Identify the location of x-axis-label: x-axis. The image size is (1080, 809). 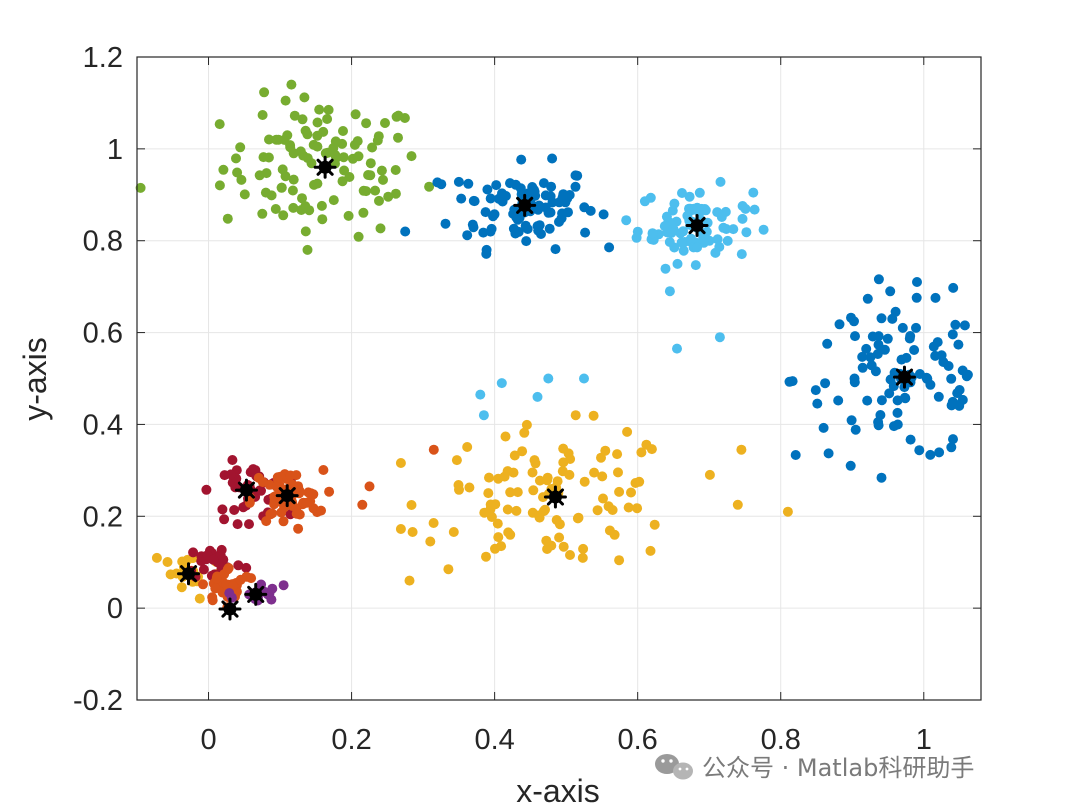
(558, 791).